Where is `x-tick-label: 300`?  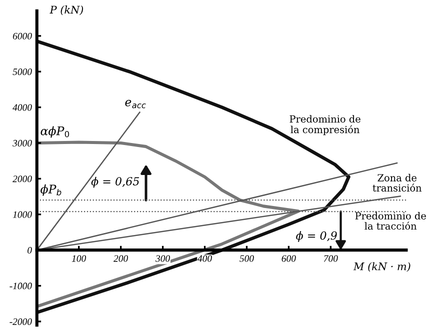
x-tick-label: 300 is located at coordinates (162, 258).